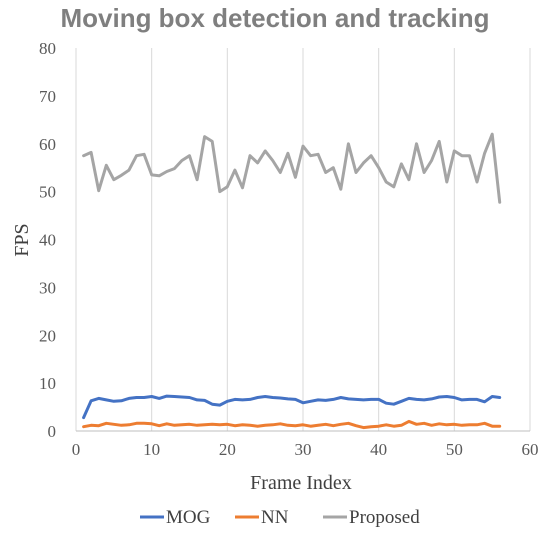 This screenshot has height=543, width=550. I want to click on y-tick-label: 50, so click(47, 192).